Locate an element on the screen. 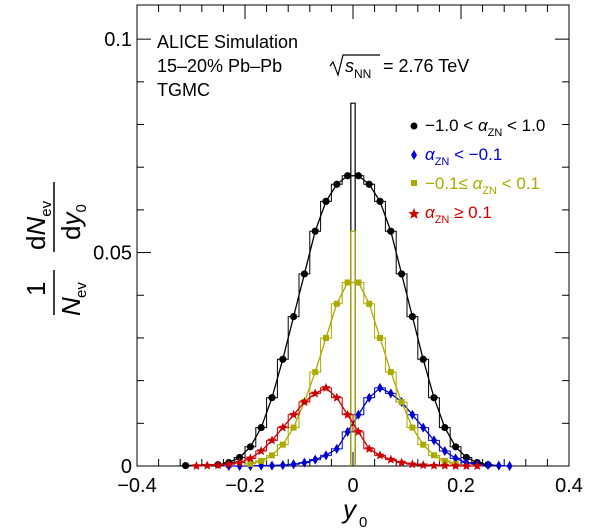 This screenshot has width=594, height=530. x-tick-label: 0 is located at coordinates (352, 486).